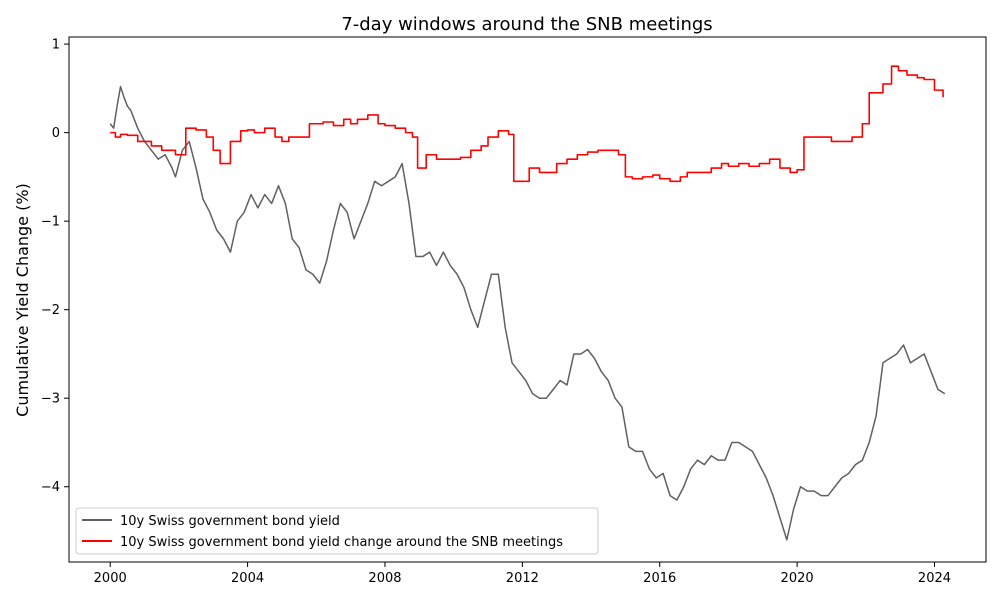 This screenshot has width=1000, height=600. I want to click on y-tick-label: −3, so click(50, 399).